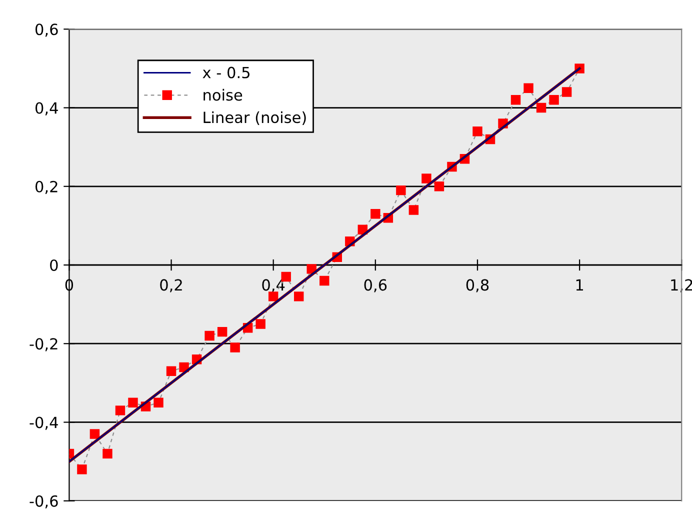 The width and height of the screenshot is (692, 530). I want to click on y-tick-label: -0,2, so click(44, 345).